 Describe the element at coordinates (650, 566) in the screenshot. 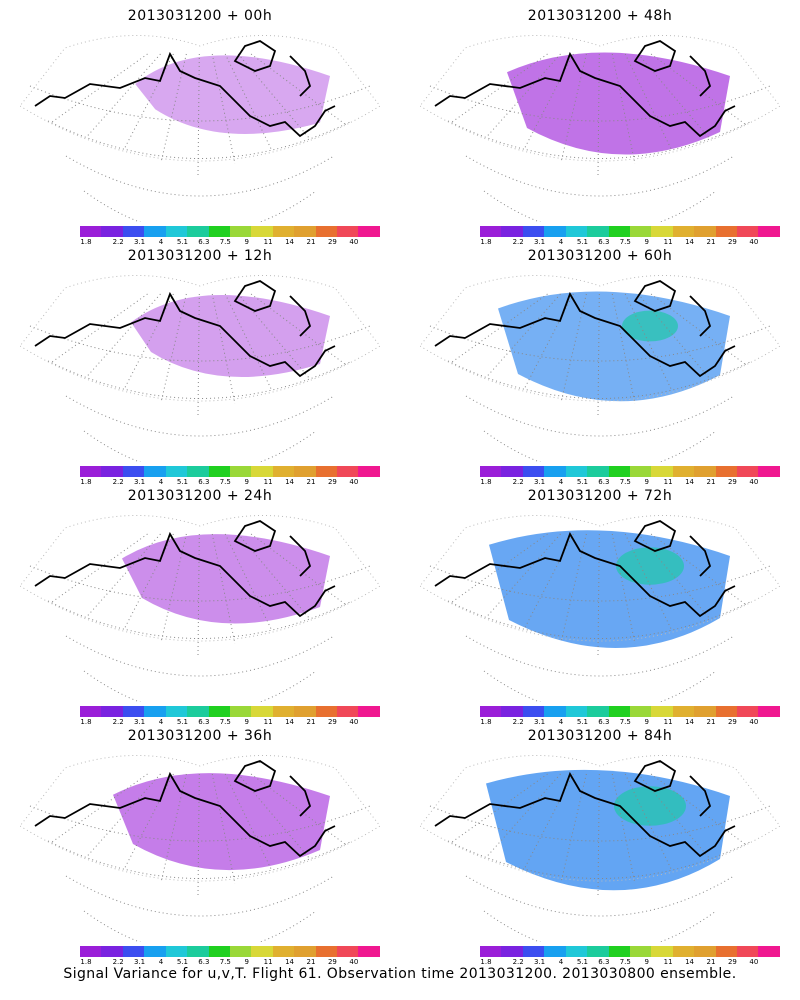

I see `variance-core` at that location.